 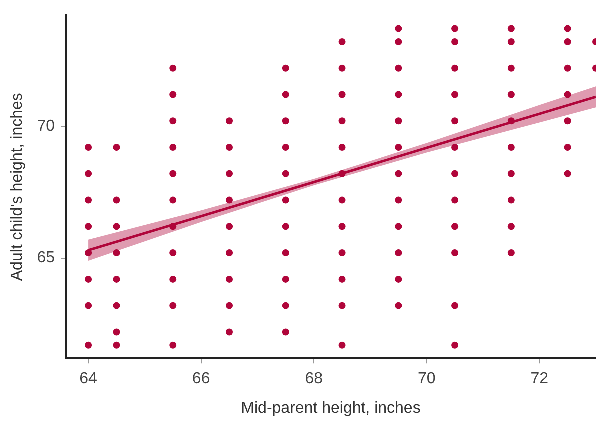 I want to click on x-tick-label: 66, so click(x=201, y=379).